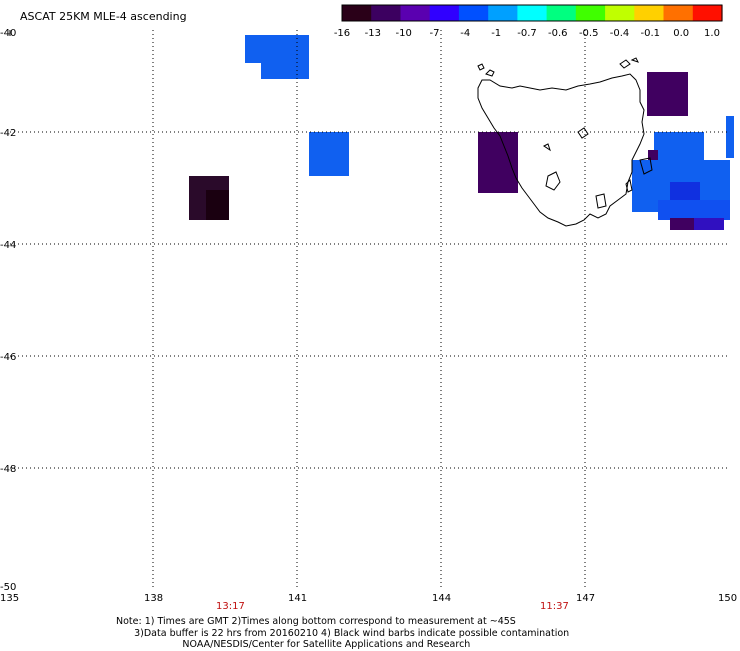  I want to click on colorbar-frame, so click(532, 13).